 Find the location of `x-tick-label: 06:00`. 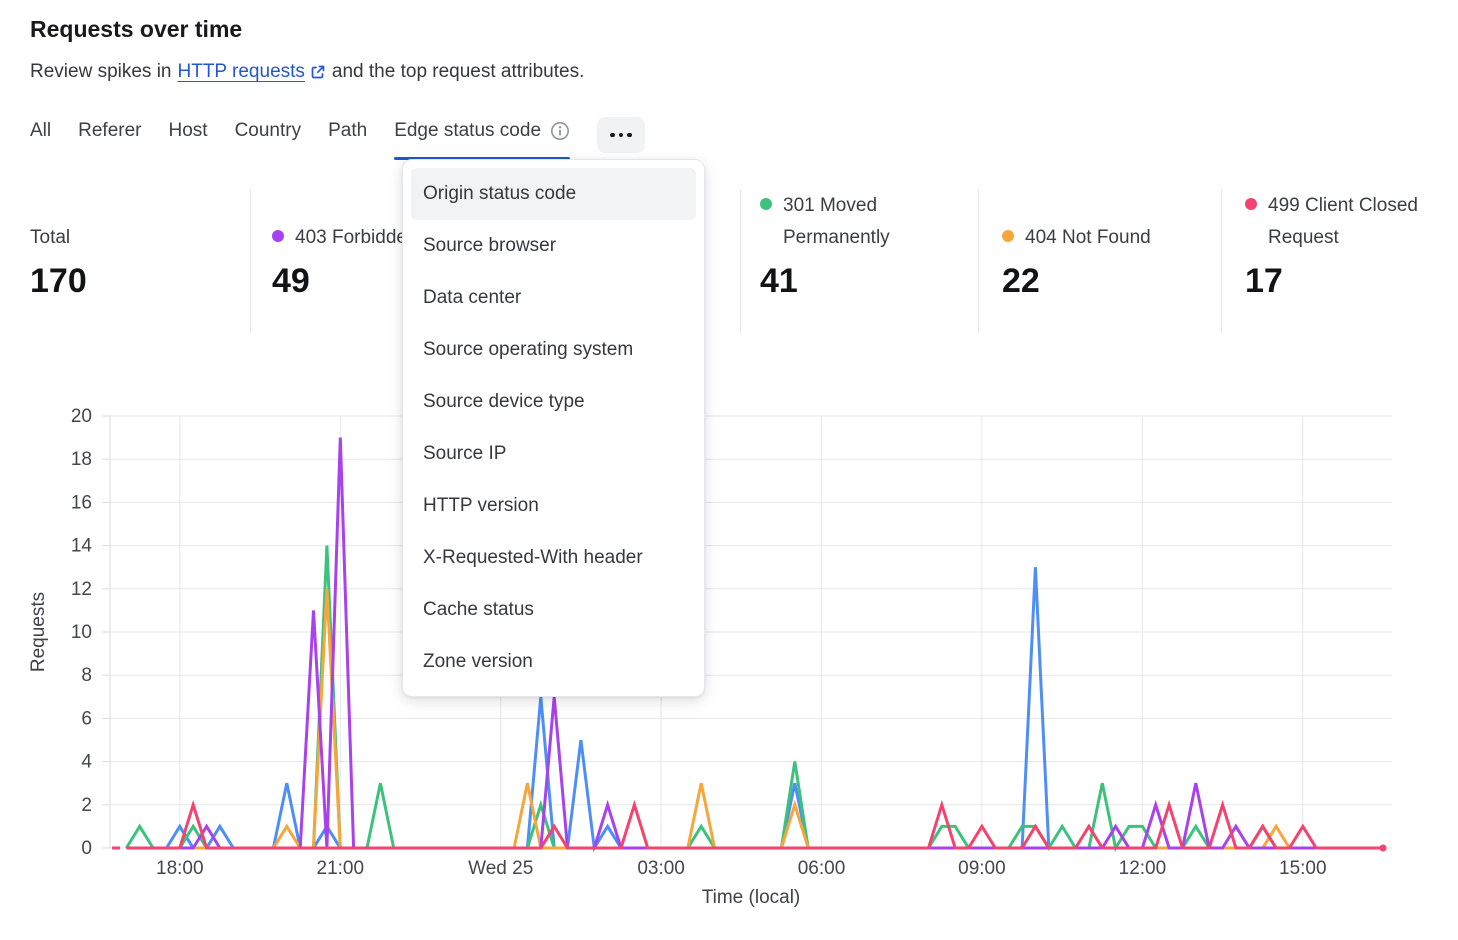

x-tick-label: 06:00 is located at coordinates (822, 868).